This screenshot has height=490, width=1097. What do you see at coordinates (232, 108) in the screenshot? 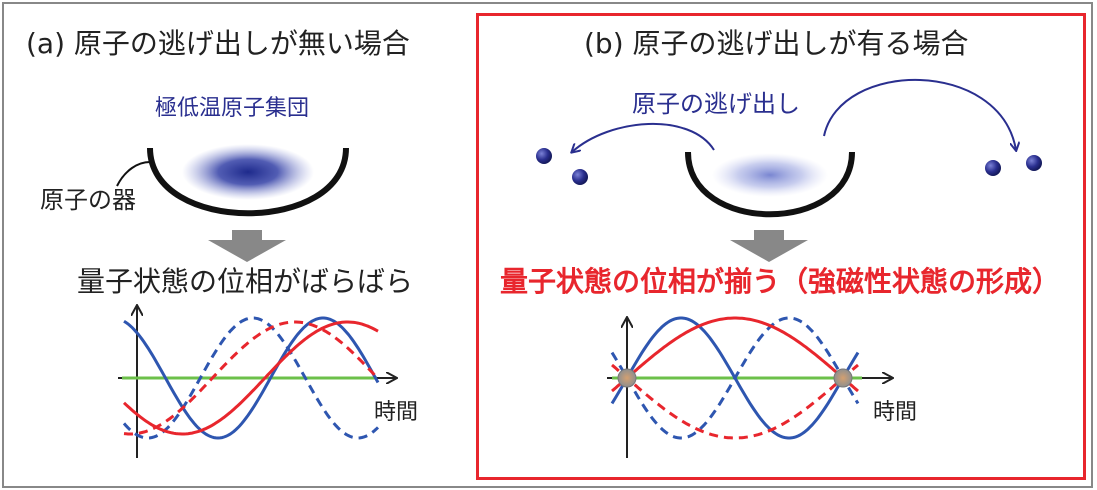
I see `atom-cloud-label: 極低温原子集団` at bounding box center [232, 108].